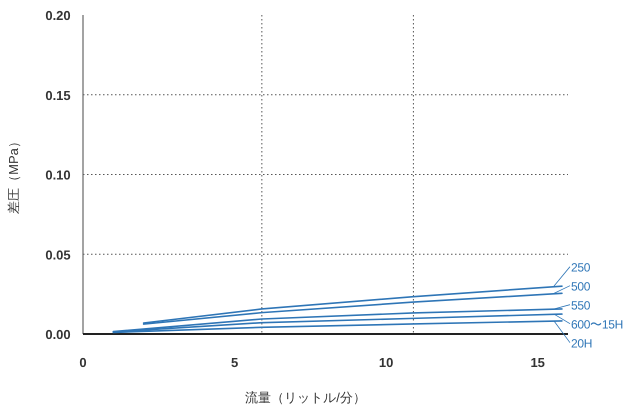 The height and width of the screenshot is (409, 625). What do you see at coordinates (58, 95) in the screenshot?
I see `y-tick-label: 0.15` at bounding box center [58, 95].